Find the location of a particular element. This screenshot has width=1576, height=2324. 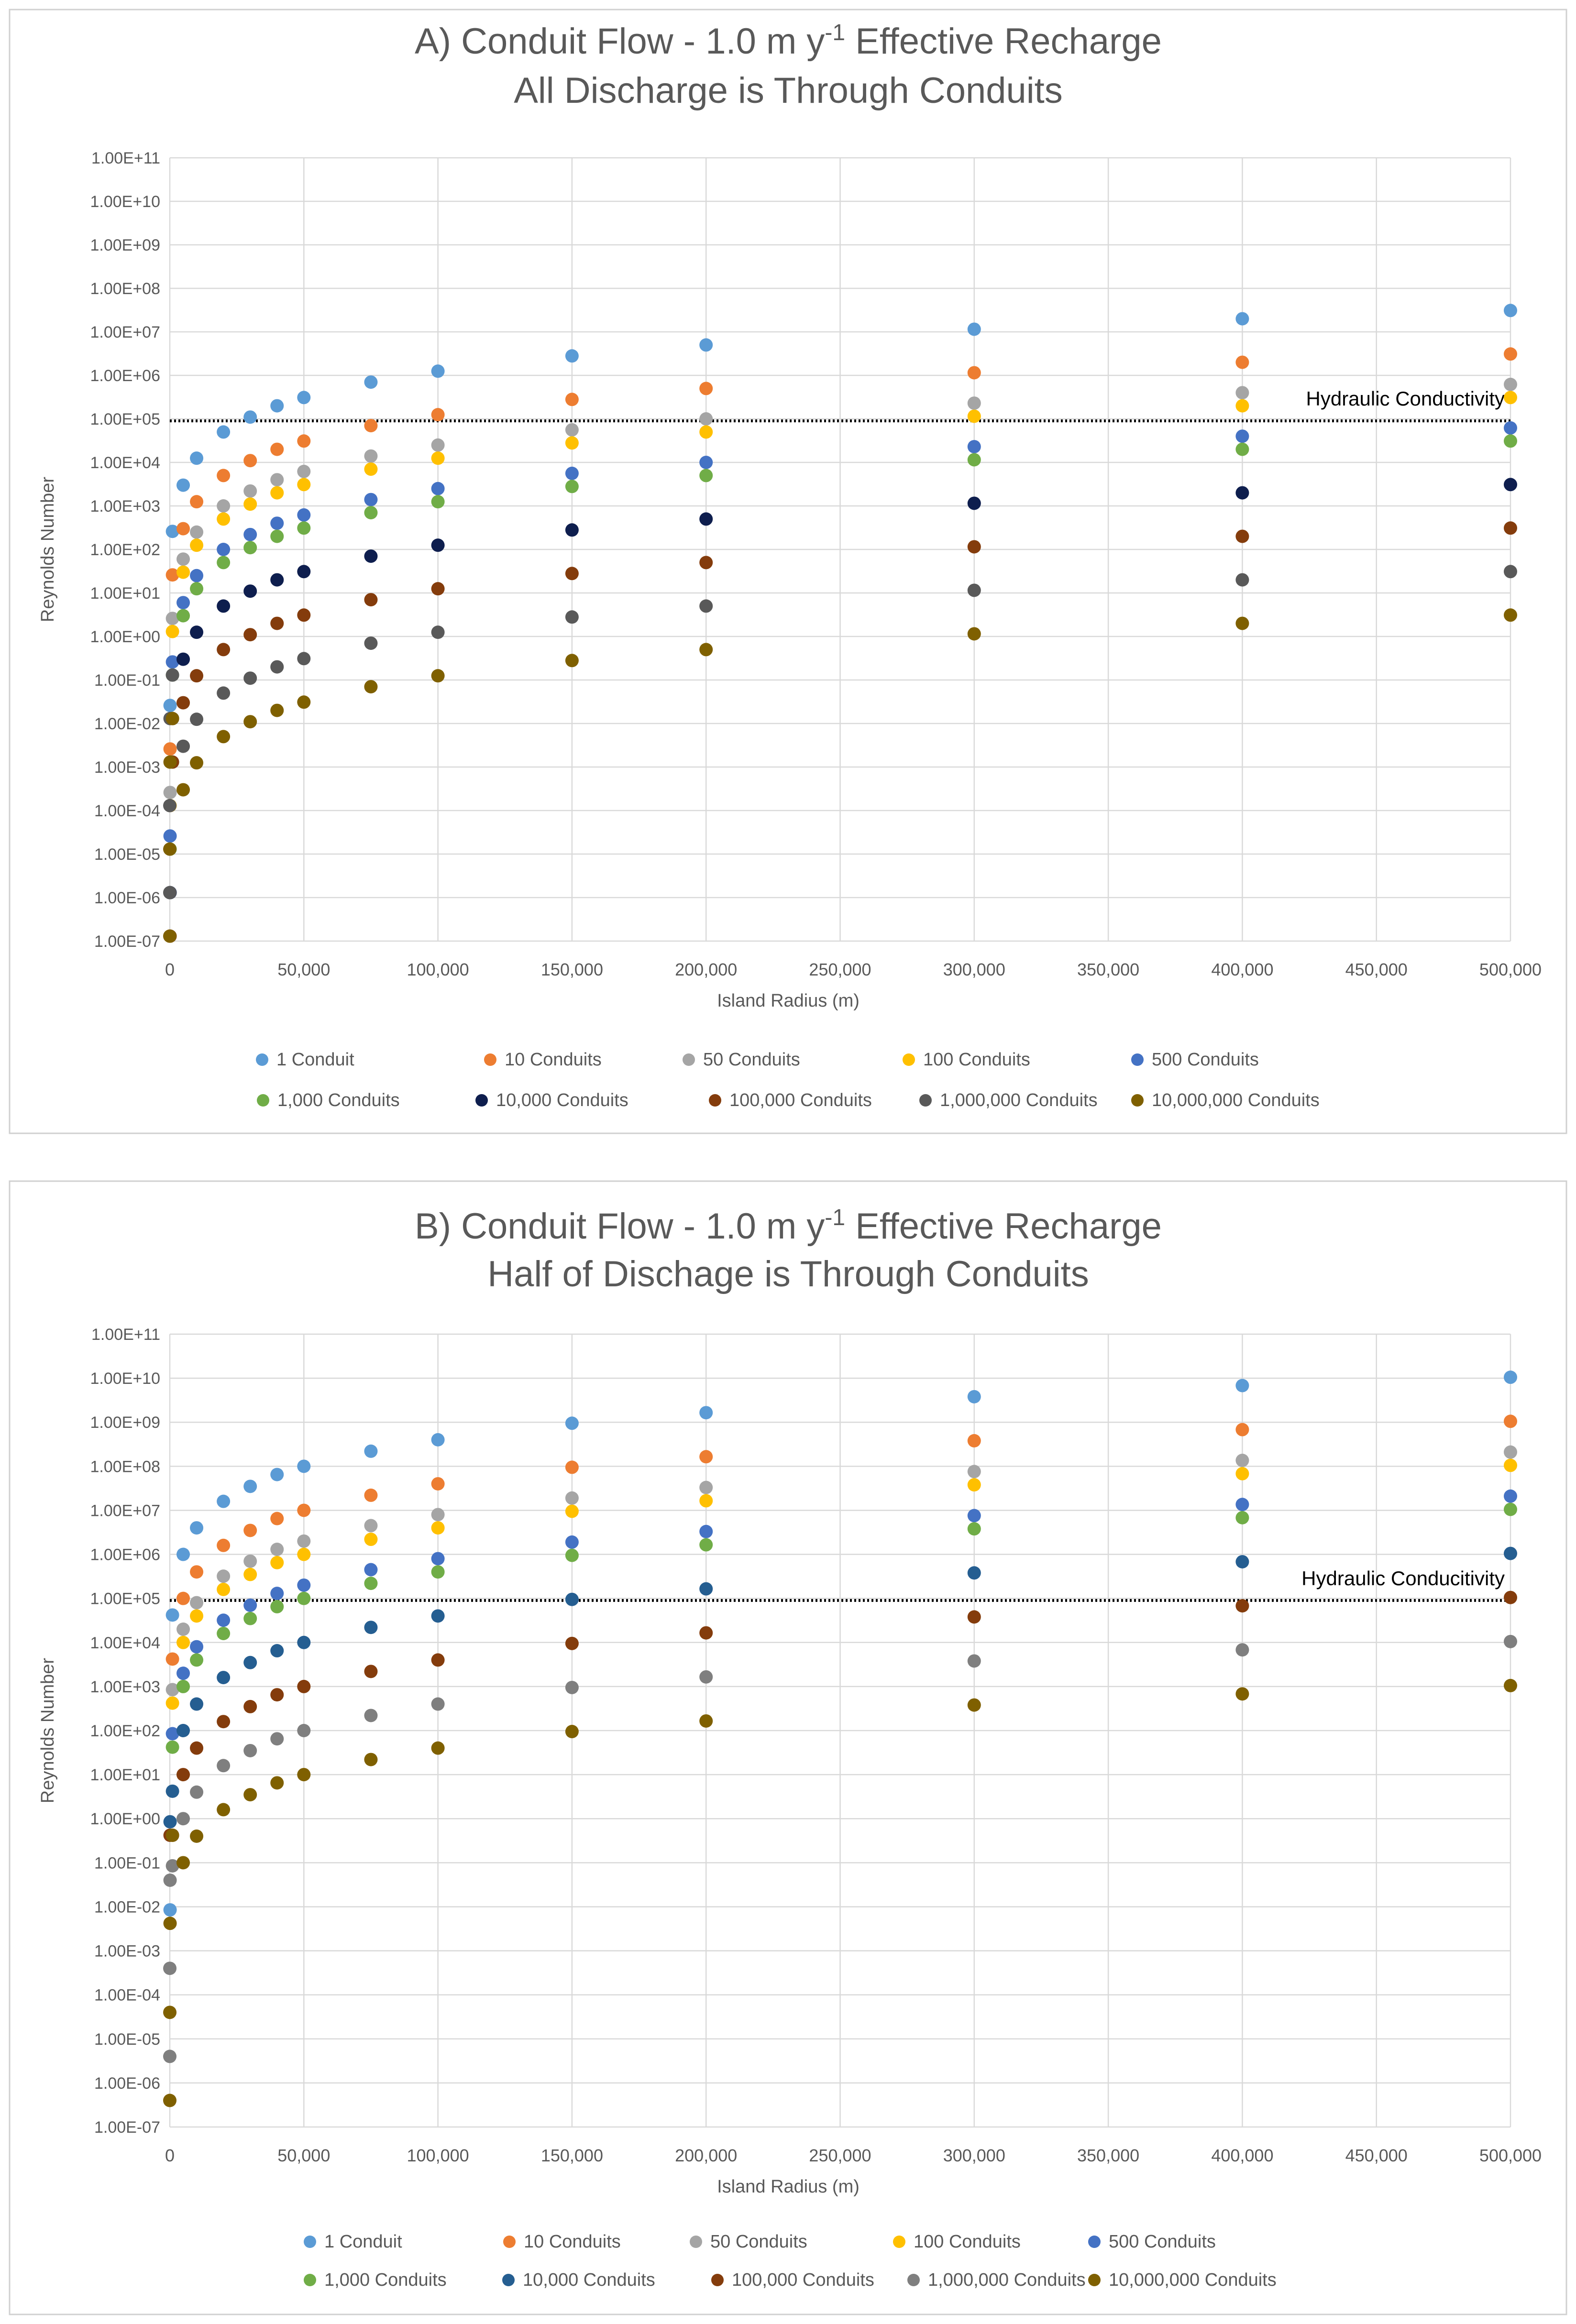

chart-b-x-tick-label: 150,000 is located at coordinates (572, 2155).